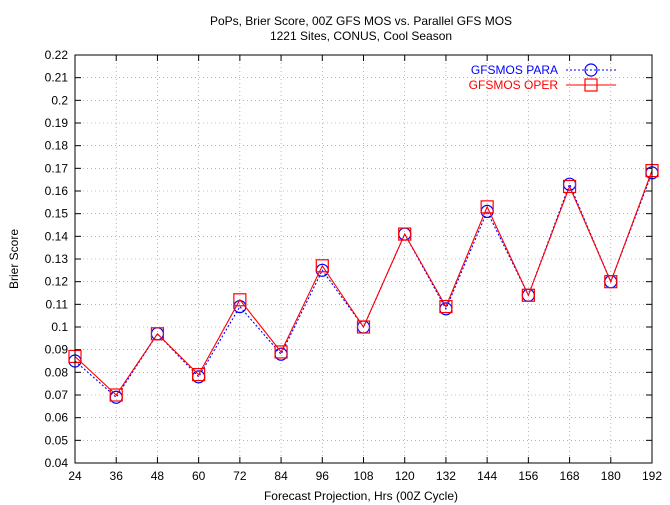 This screenshot has width=670, height=505. What do you see at coordinates (528, 476) in the screenshot?
I see `x-tick-label: 156` at bounding box center [528, 476].